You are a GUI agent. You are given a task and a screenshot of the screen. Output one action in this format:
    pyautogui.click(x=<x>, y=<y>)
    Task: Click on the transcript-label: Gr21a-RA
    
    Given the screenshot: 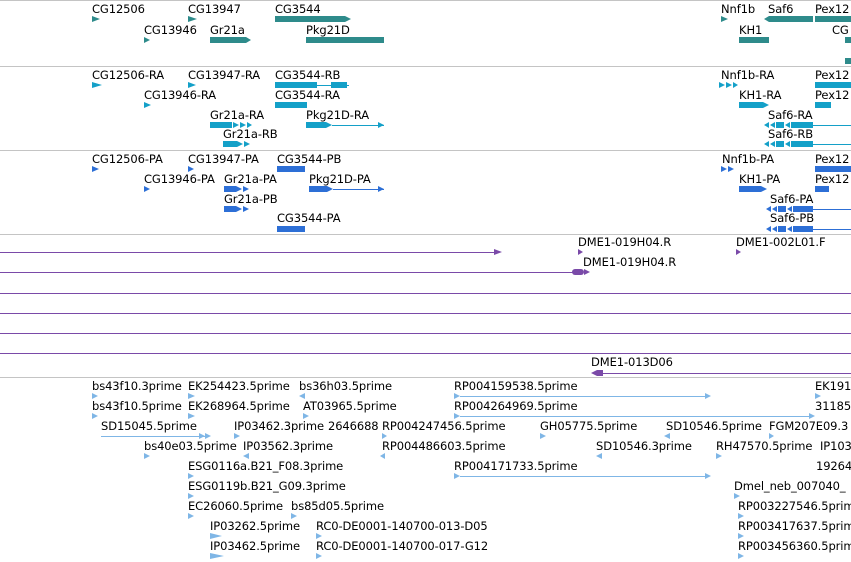 What is the action you would take?
    pyautogui.click(x=237, y=115)
    